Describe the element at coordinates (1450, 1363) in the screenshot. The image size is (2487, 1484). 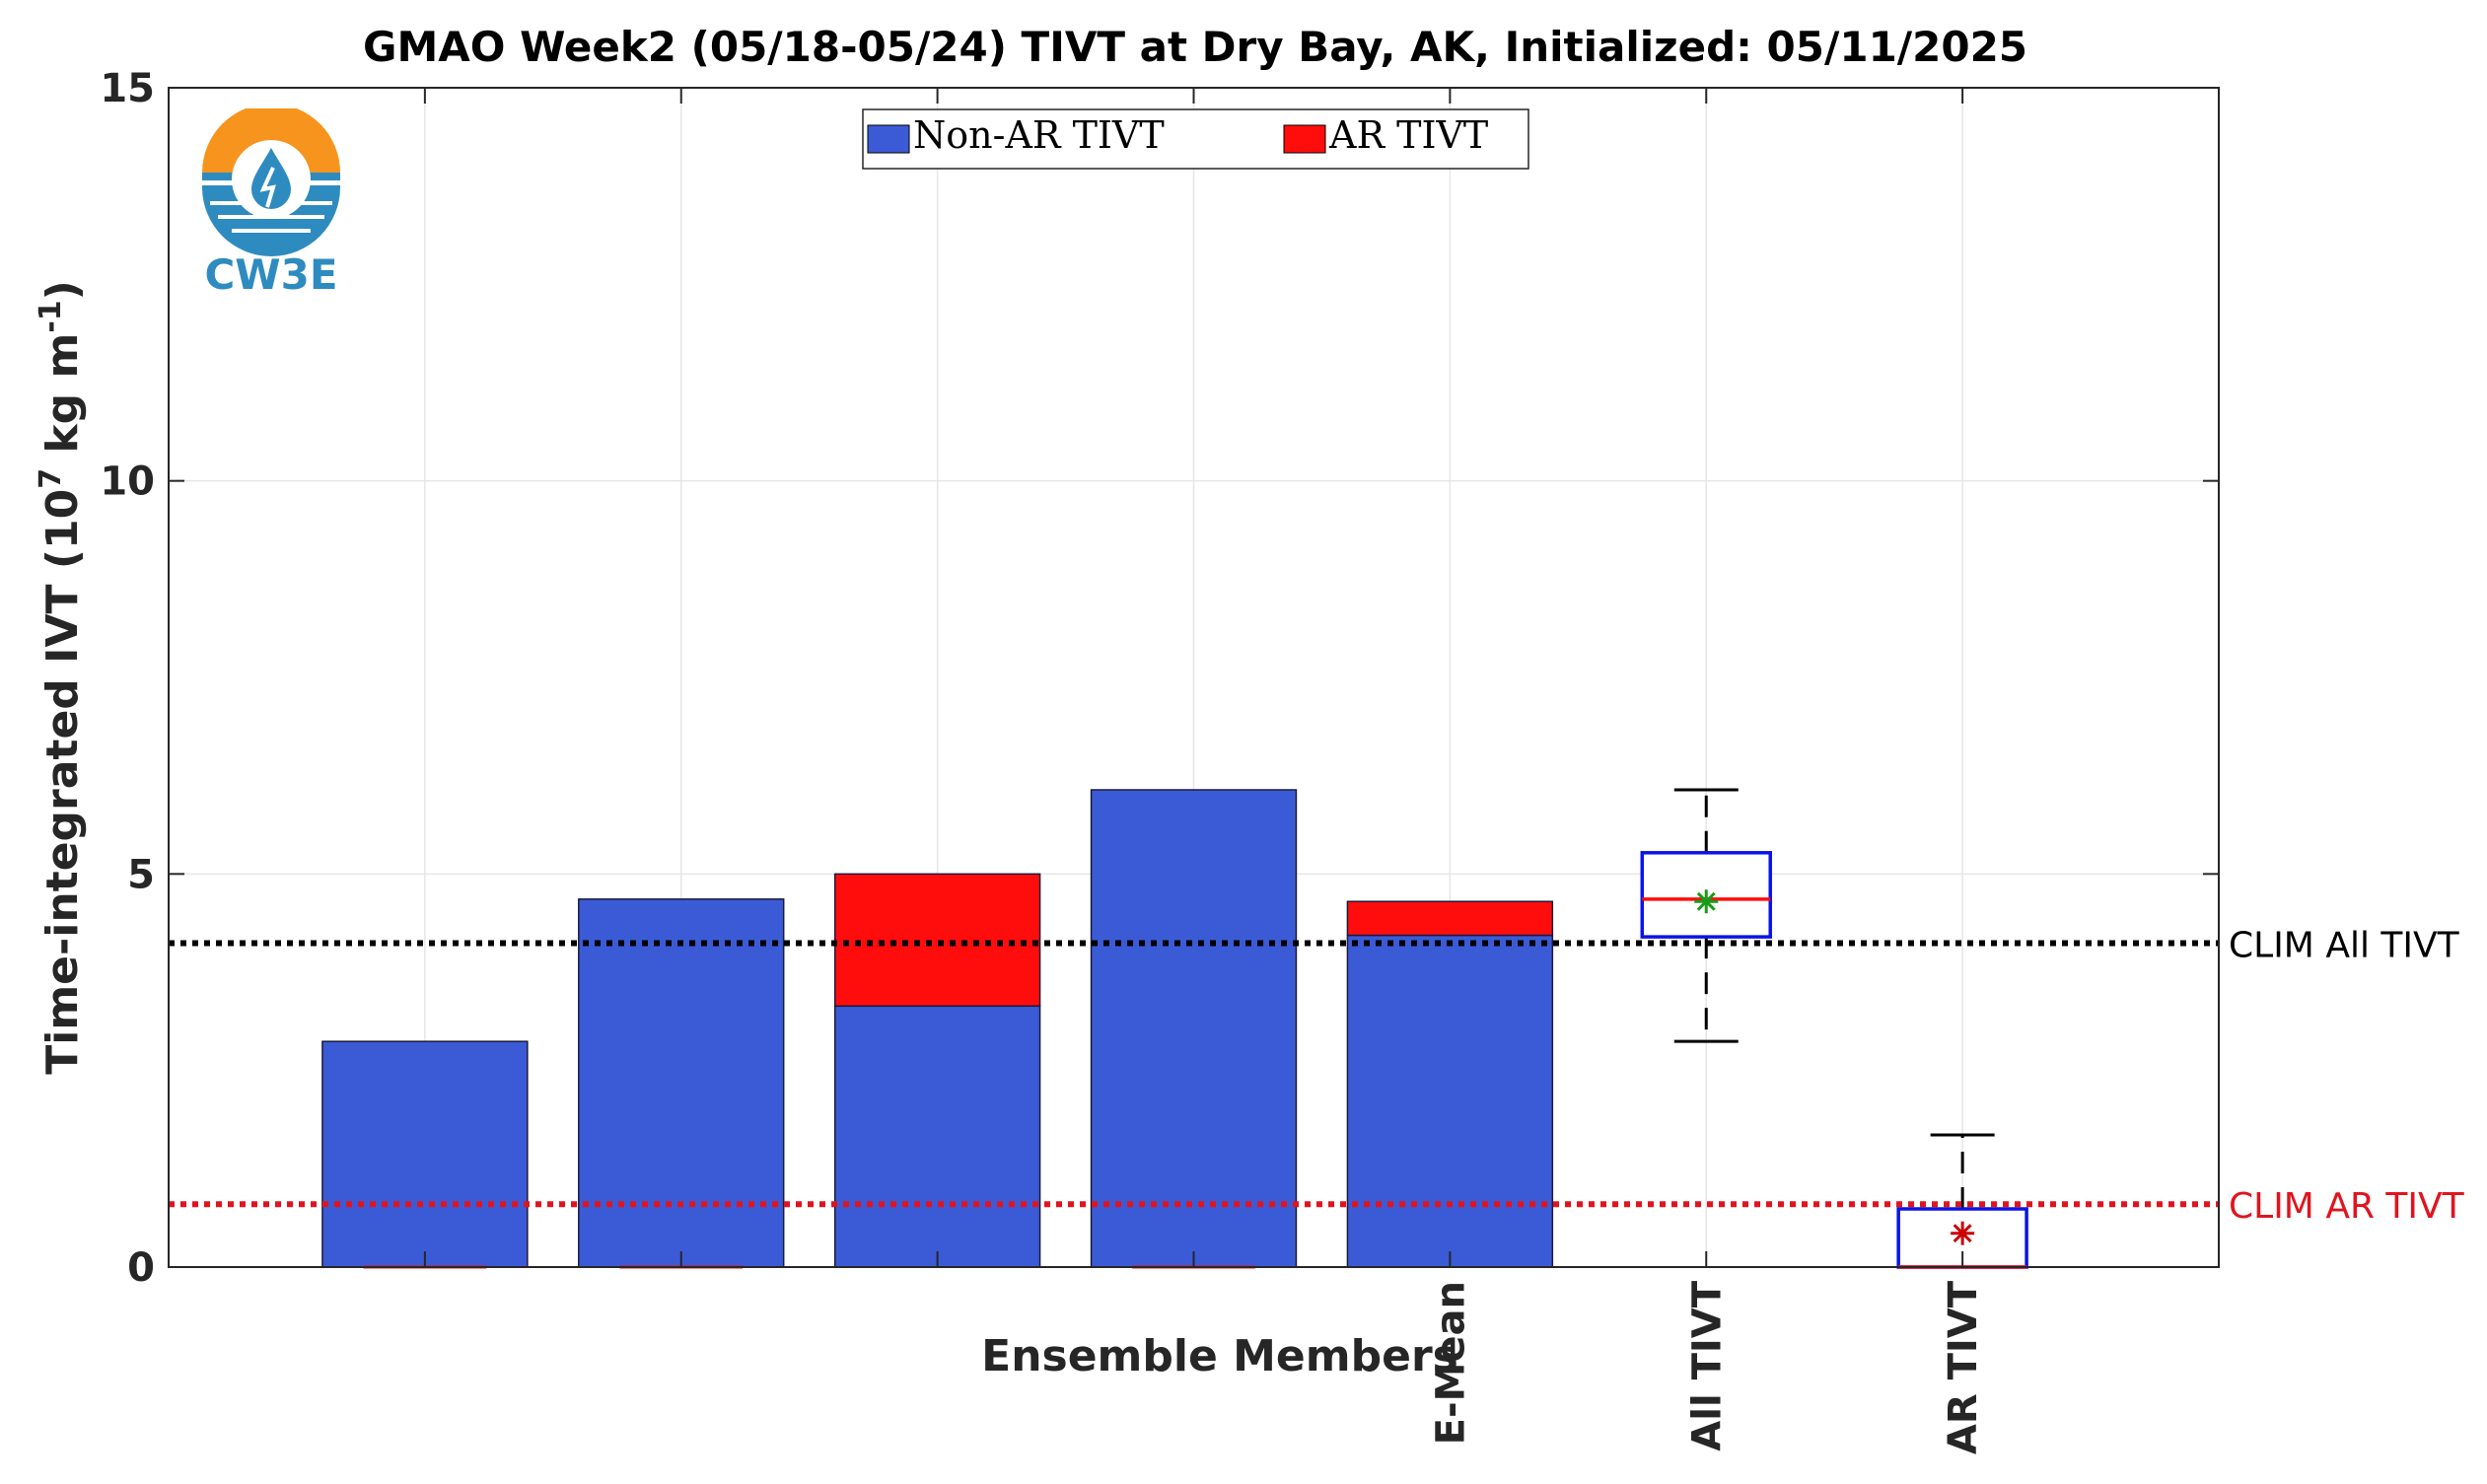
I see `x-tick-label-4: E-Mean` at that location.